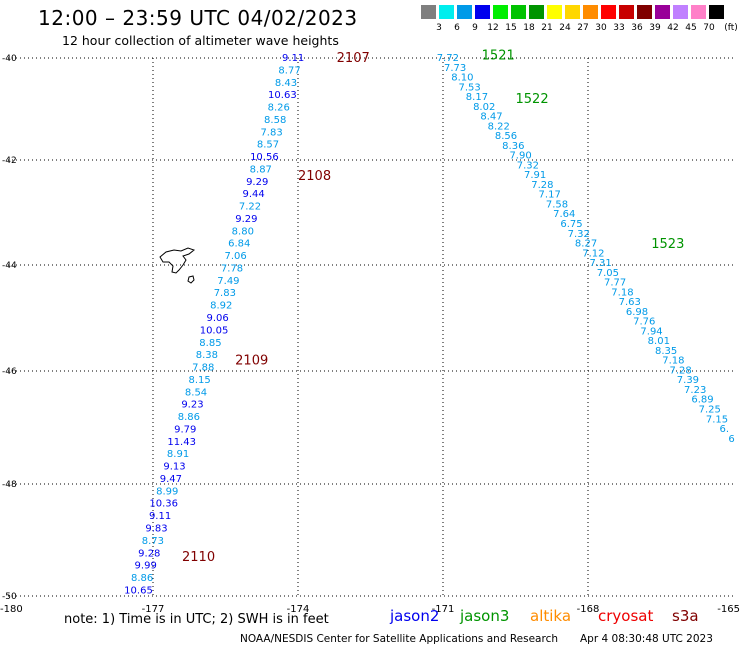  I want to click on legend-label: 18, so click(529, 28).